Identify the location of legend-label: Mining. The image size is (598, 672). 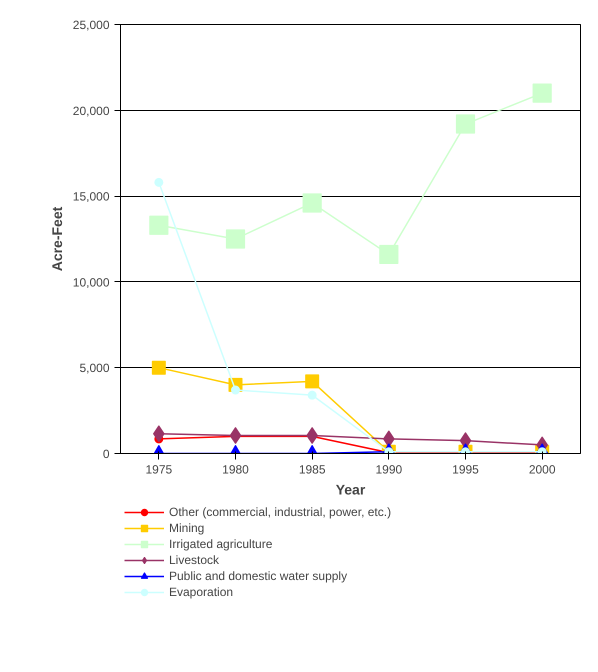
(186, 528).